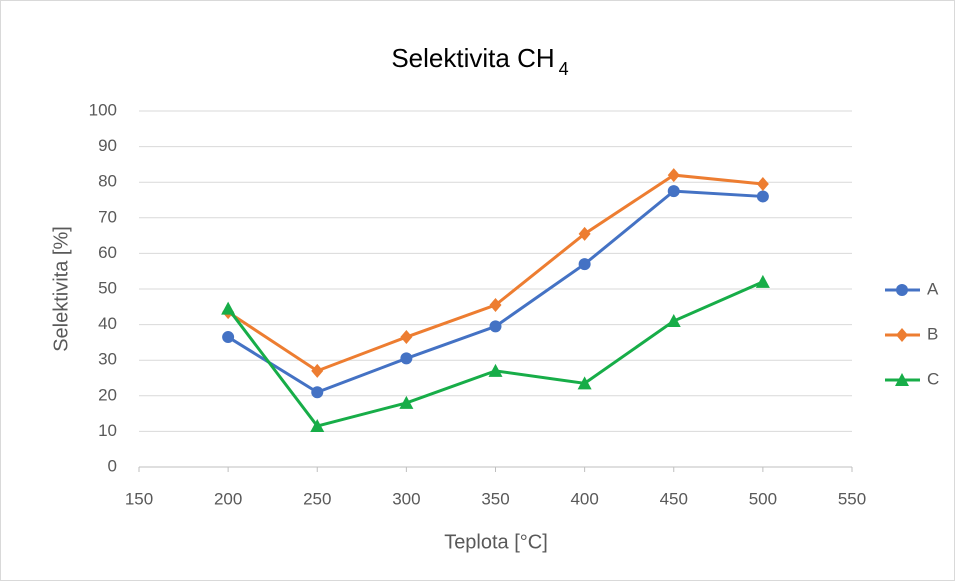  Describe the element at coordinates (932, 333) in the screenshot. I see `legend-label: B` at that location.